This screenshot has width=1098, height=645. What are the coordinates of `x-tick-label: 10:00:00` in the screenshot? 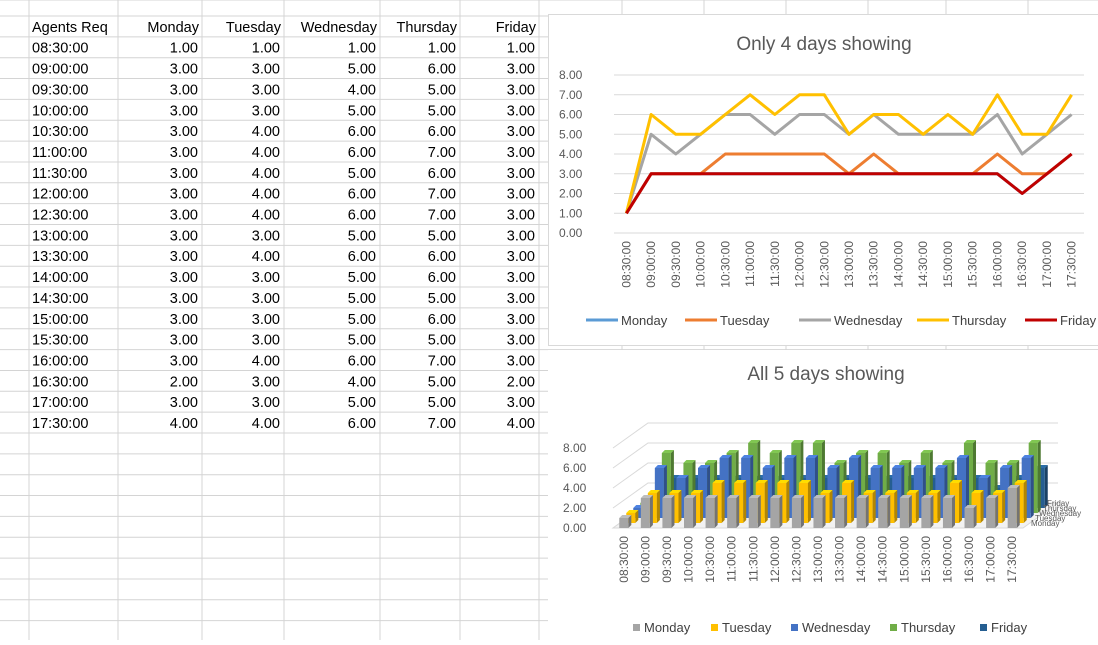 It's located at (689, 559).